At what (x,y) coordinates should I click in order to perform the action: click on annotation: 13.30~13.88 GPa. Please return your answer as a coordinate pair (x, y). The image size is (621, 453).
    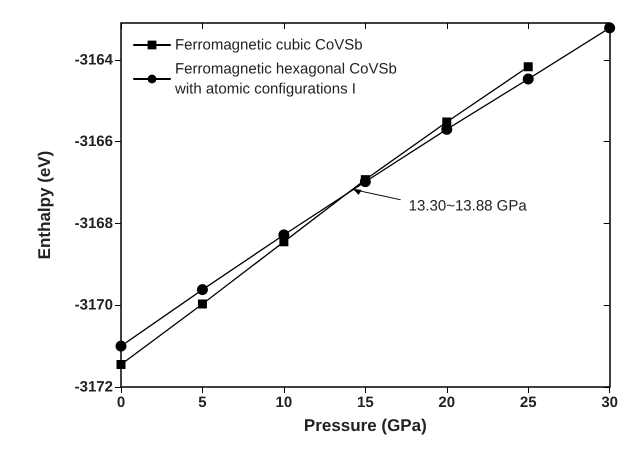
    Looking at the image, I should click on (468, 205).